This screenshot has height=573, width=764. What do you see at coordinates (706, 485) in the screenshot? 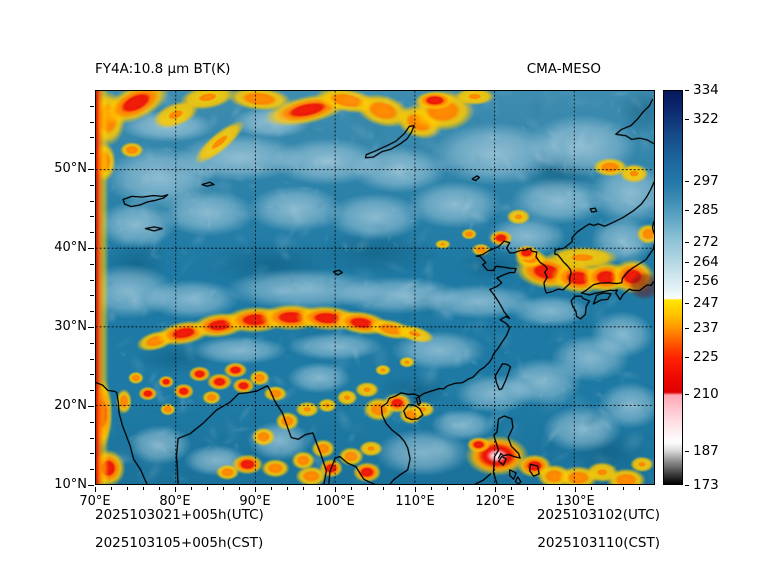
I see `colorbar-tick-label: 173` at bounding box center [706, 485].